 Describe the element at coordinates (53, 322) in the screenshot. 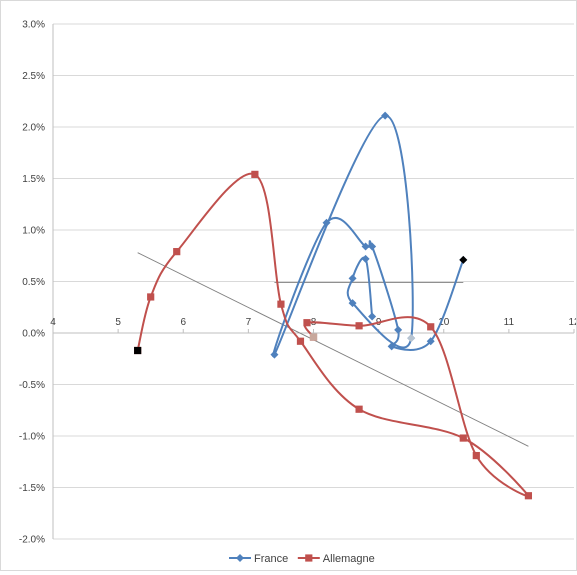

I see `x-tick-label: 4` at that location.